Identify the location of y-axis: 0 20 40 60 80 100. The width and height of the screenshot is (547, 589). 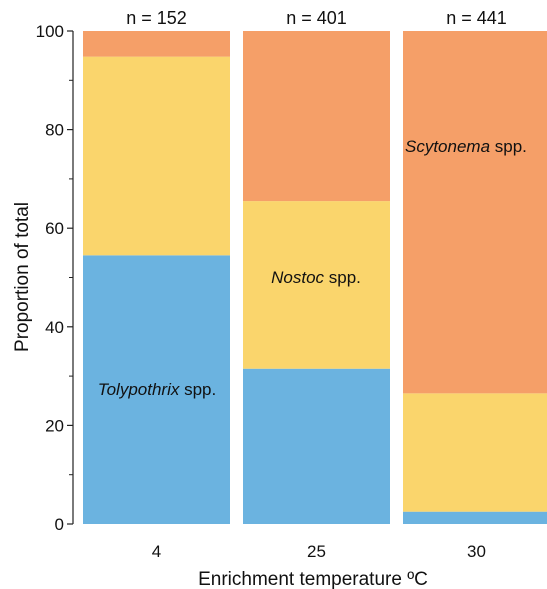
(55, 278).